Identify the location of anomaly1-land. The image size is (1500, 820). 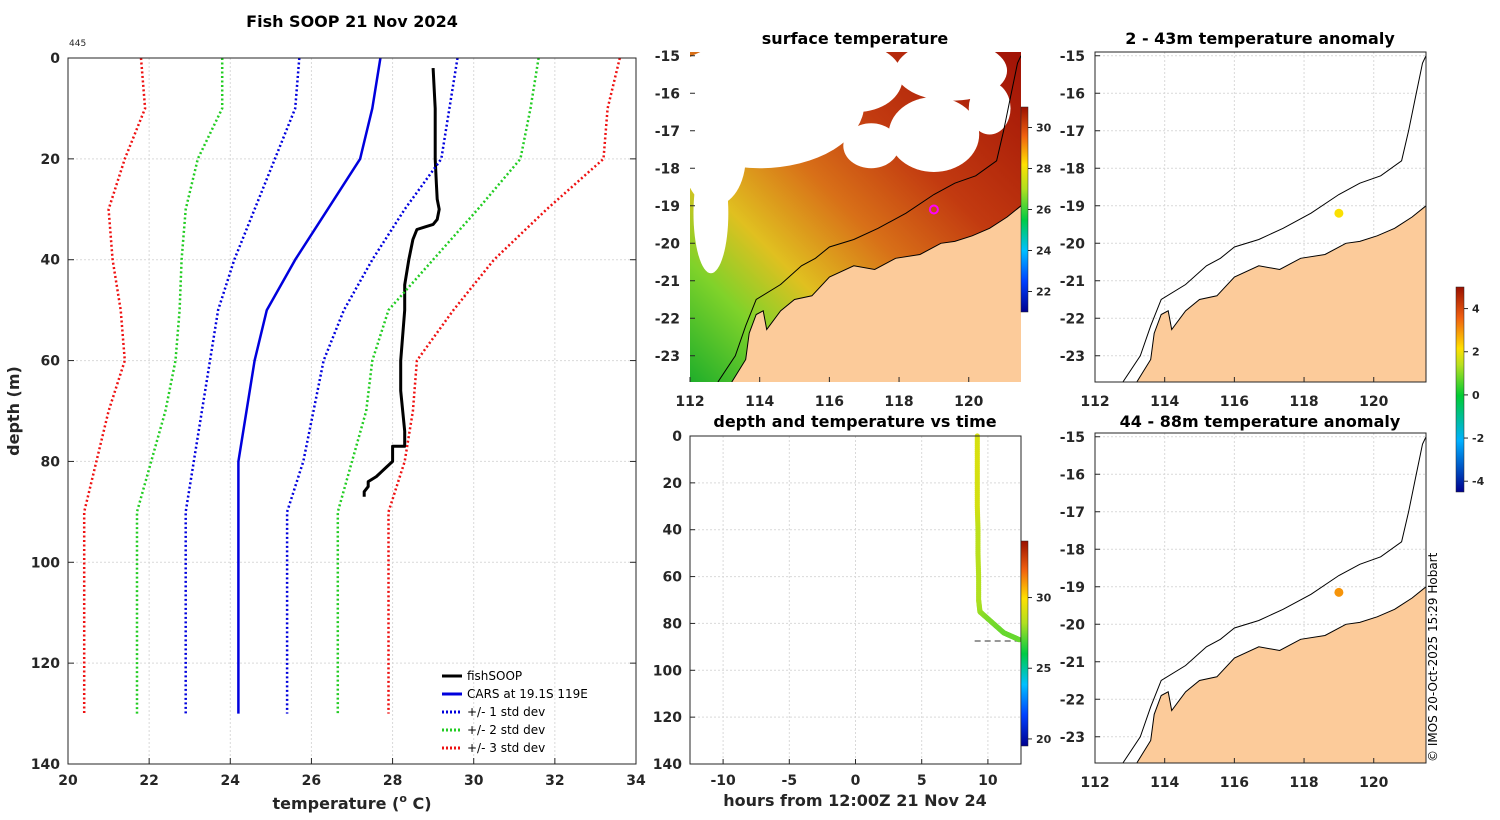
(1281, 293).